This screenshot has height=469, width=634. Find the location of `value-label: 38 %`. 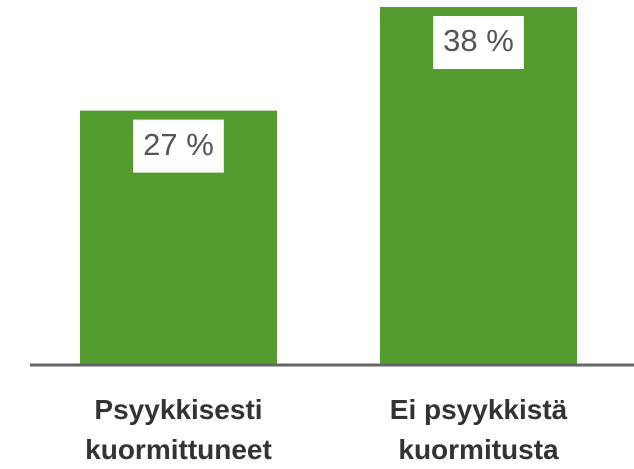

value-label: 38 % is located at coordinates (478, 40).